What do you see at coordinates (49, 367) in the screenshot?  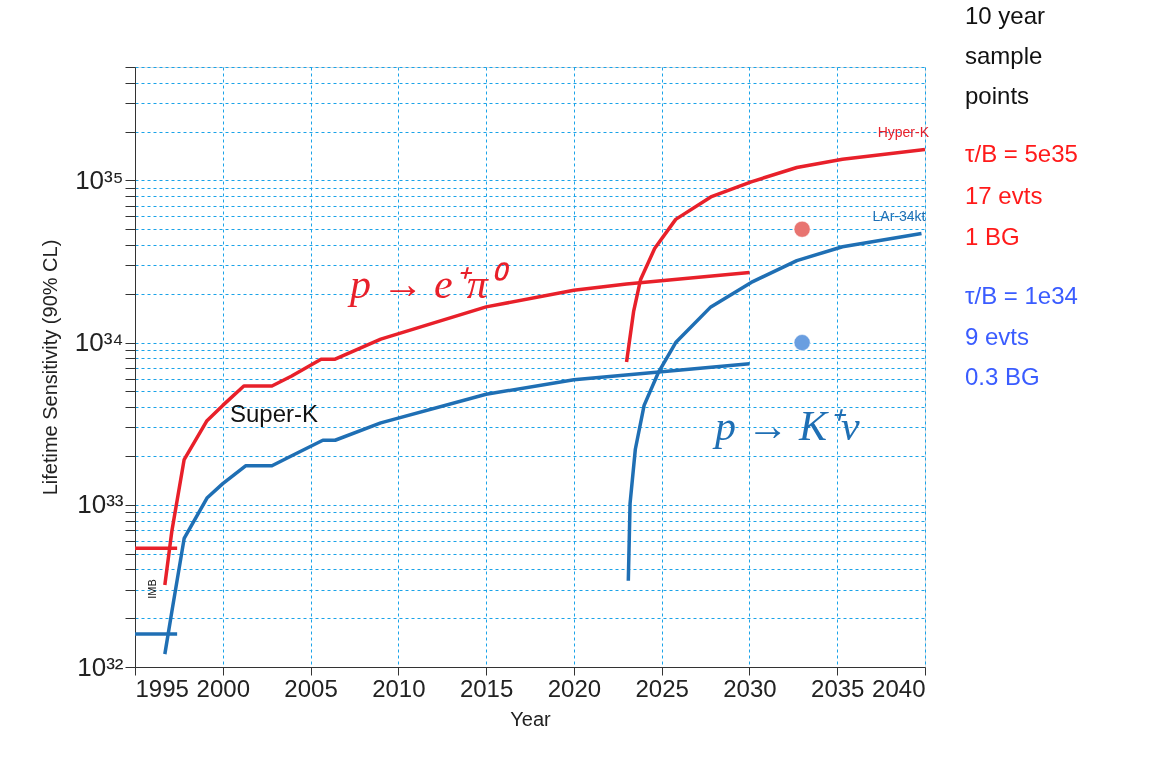 I see `y-axis-title: Lifetime Sensitivity (90% CL)` at bounding box center [49, 367].